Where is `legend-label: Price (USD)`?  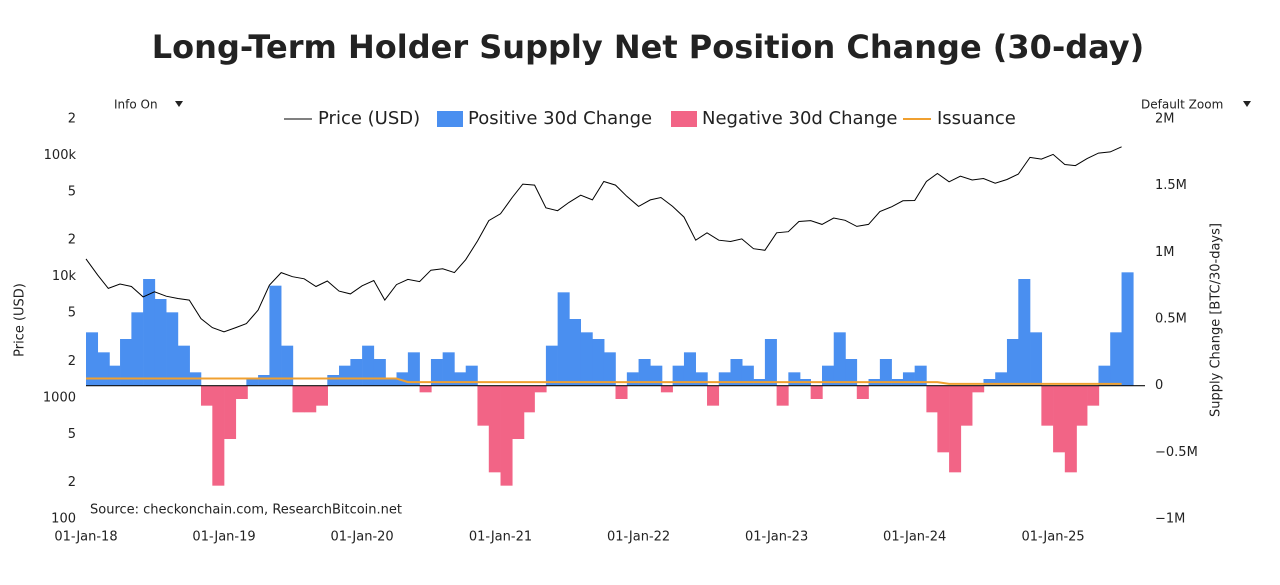
legend-label: Price (USD) is located at coordinates (369, 118).